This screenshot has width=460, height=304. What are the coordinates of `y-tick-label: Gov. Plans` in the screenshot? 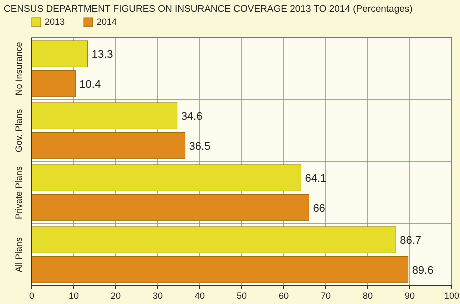 It's located at (19, 130).